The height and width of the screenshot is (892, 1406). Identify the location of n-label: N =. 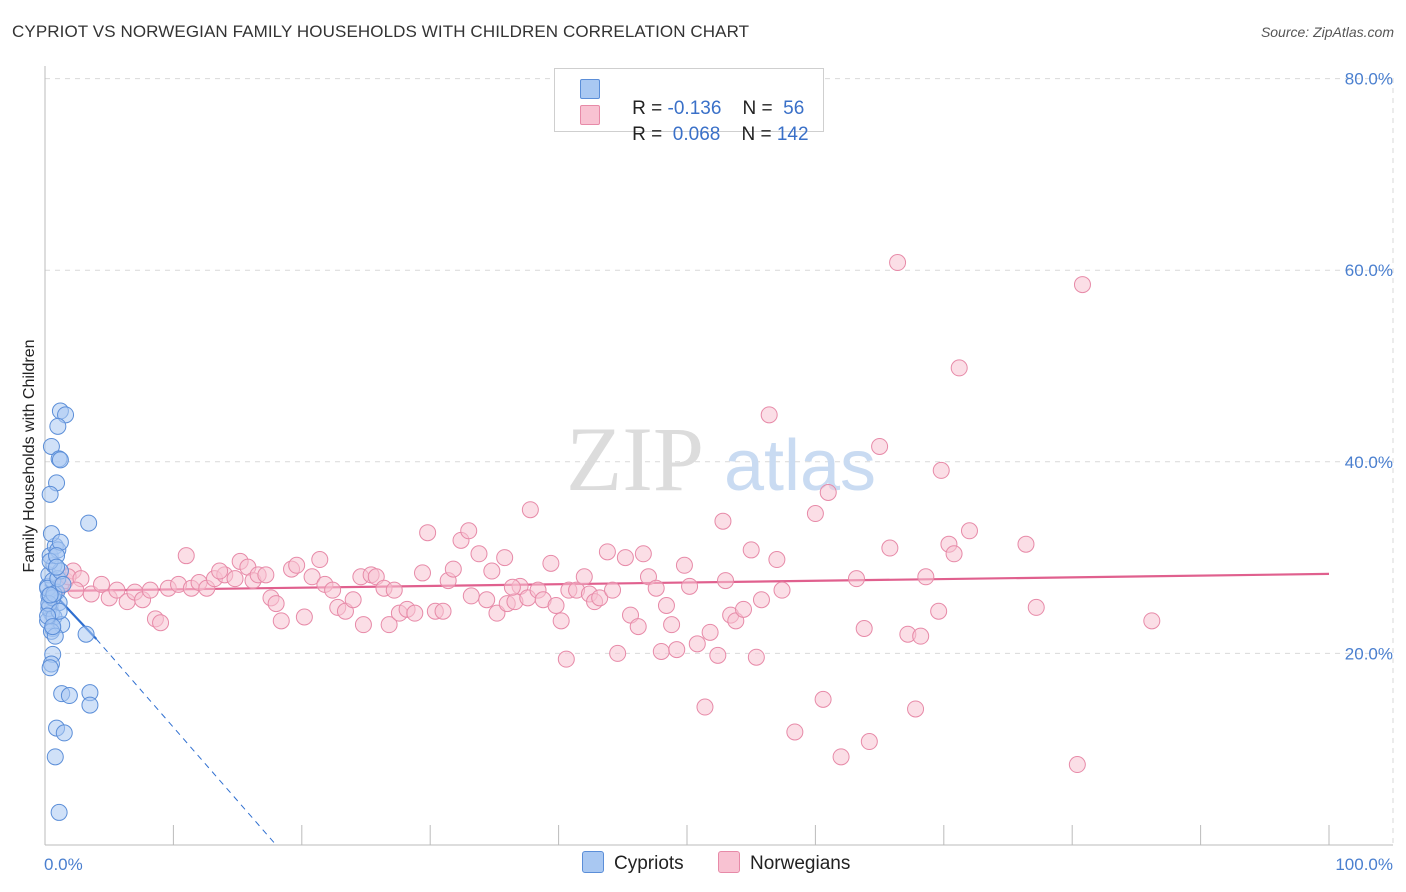
(757, 108).